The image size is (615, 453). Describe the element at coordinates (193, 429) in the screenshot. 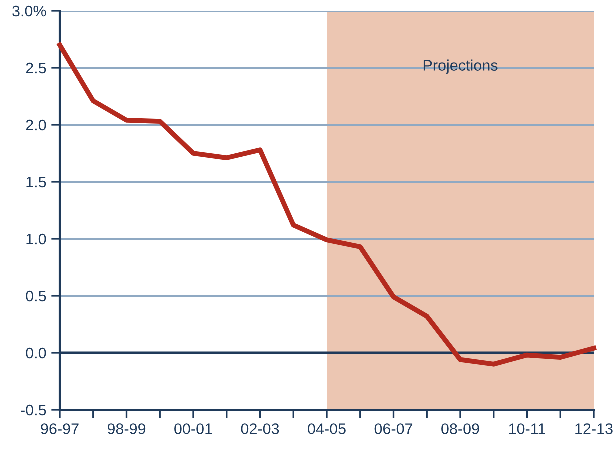

I see `x-tick-label: 00-01` at that location.